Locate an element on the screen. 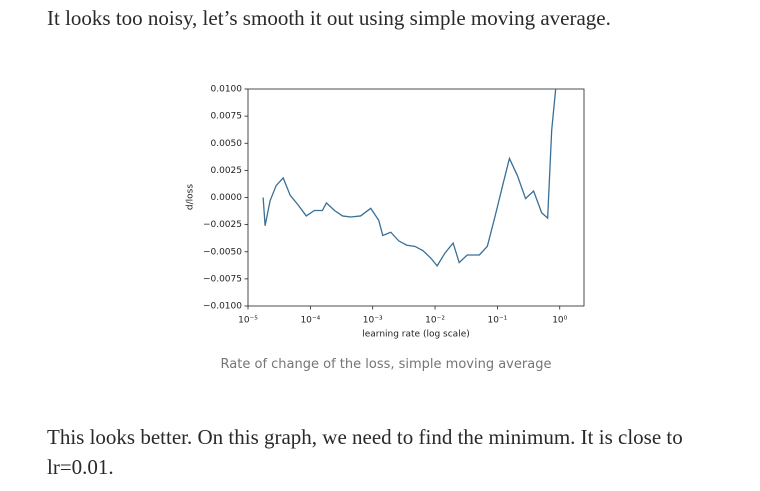  y-tick-label: 0.0100 is located at coordinates (227, 90).